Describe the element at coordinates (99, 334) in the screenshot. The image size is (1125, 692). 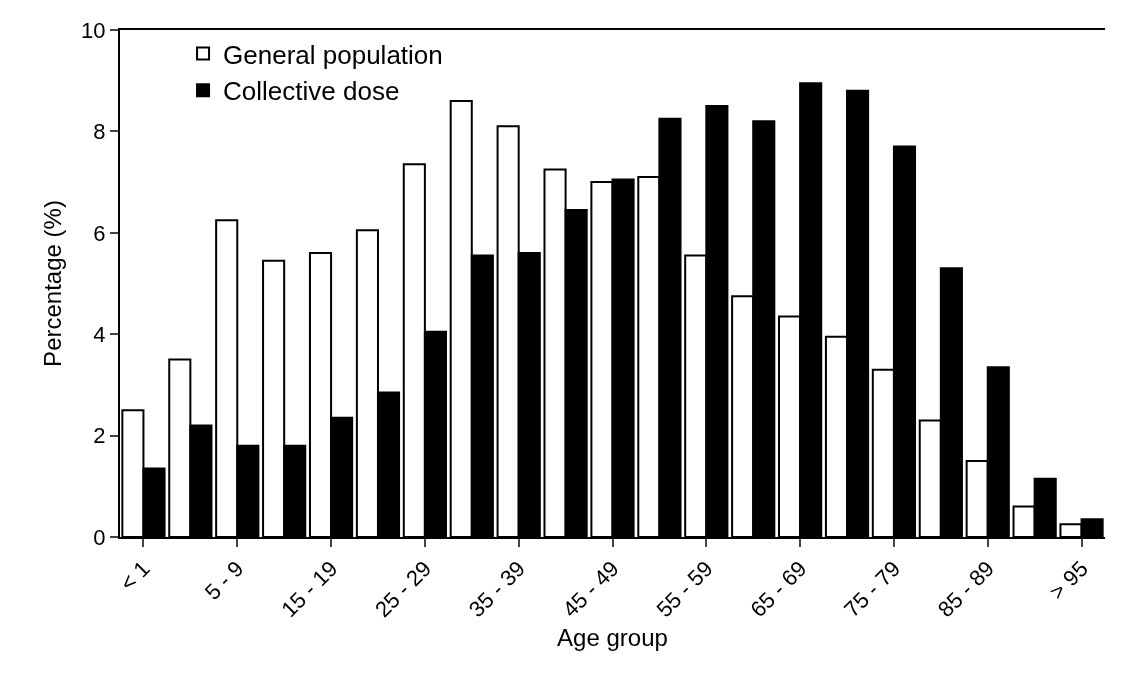
I see `y-tick-label: 4` at that location.